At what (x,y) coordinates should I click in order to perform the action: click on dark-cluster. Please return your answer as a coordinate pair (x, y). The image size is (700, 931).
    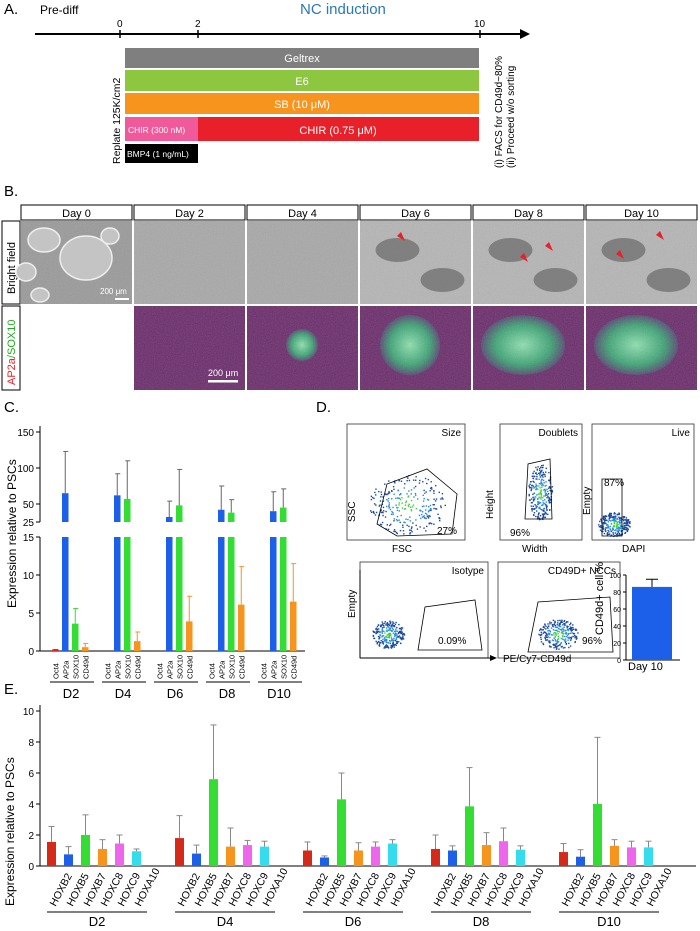
    Looking at the image, I should click on (442, 280).